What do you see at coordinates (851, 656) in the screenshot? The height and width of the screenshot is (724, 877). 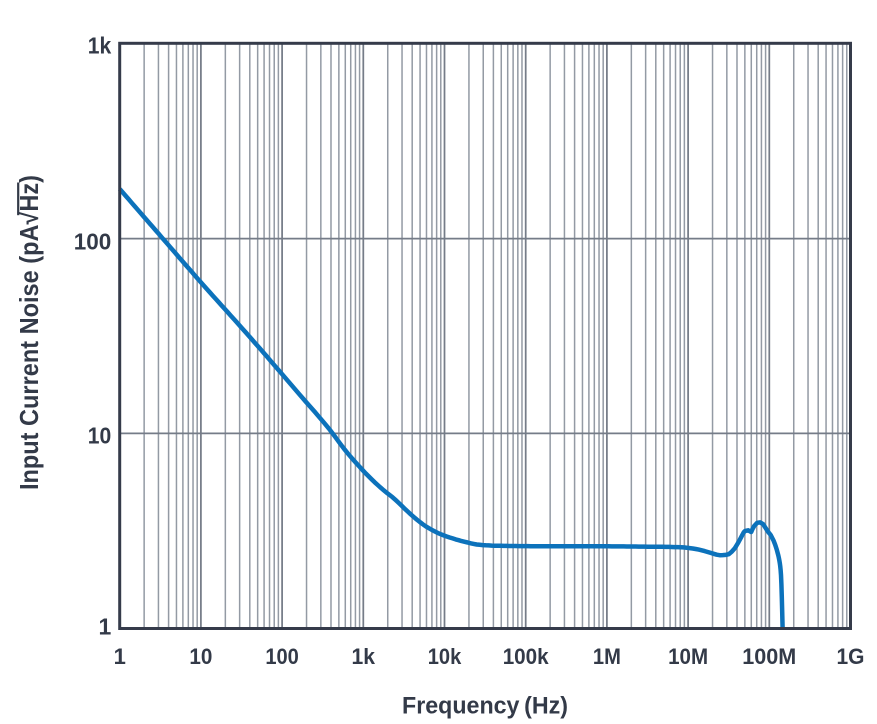 I see `svg-text: 1G` at bounding box center [851, 656].